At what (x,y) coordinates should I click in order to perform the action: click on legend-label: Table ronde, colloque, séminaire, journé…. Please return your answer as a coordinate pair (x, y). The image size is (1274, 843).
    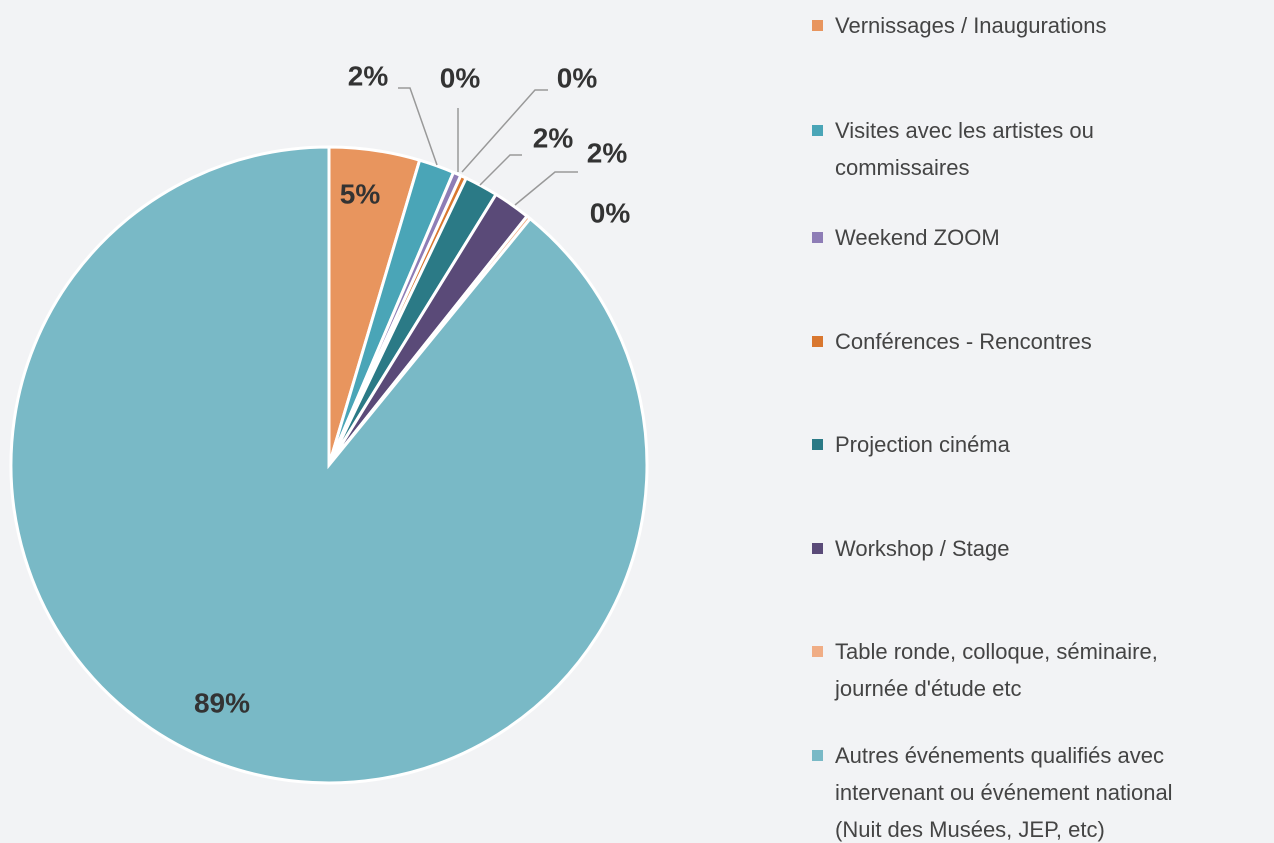
    Looking at the image, I should click on (996, 670).